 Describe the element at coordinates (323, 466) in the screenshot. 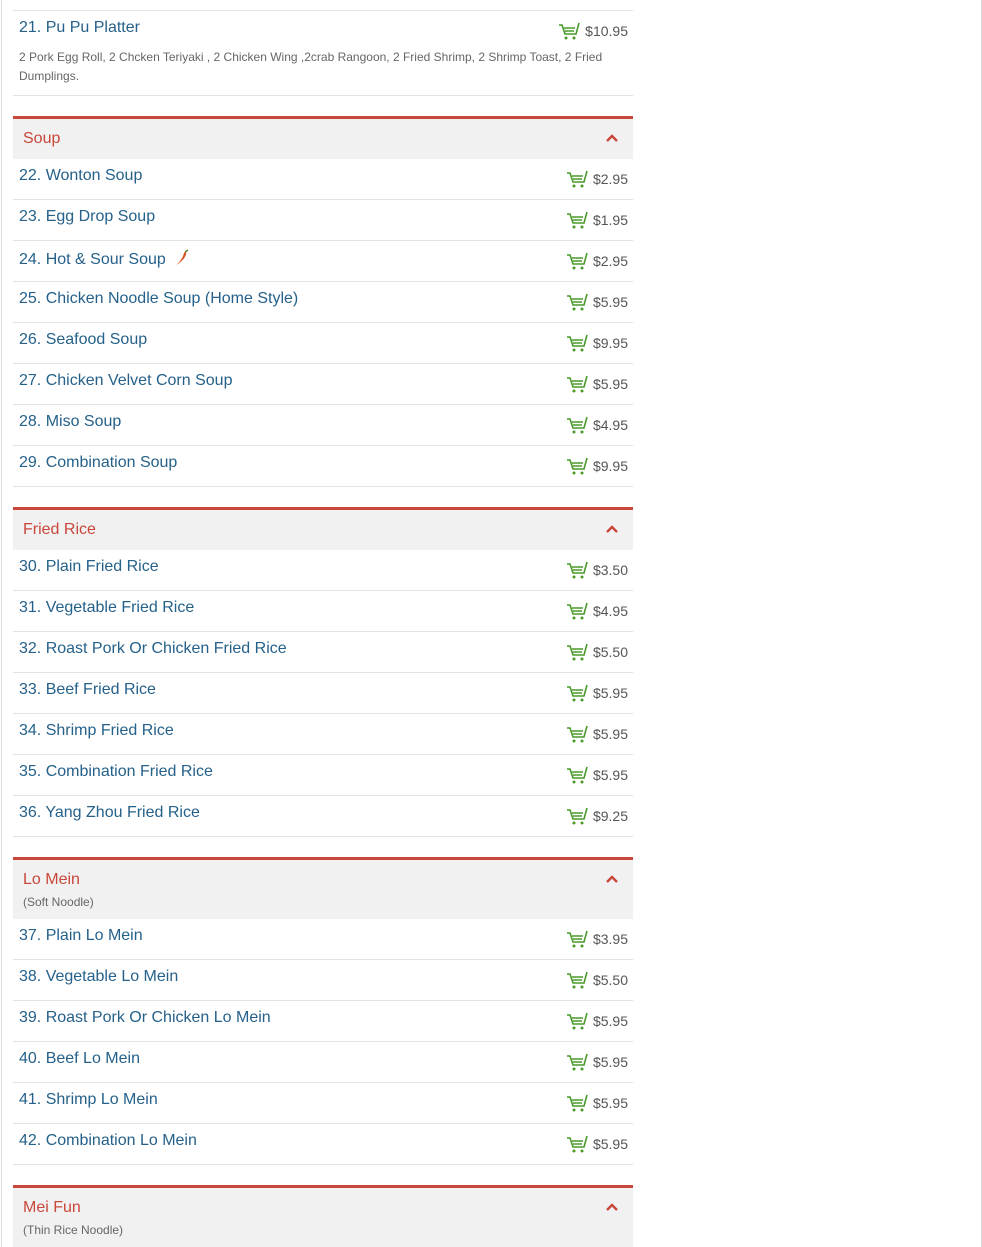

I see `menu-item: 29. Combination Soup $9.95` at that location.